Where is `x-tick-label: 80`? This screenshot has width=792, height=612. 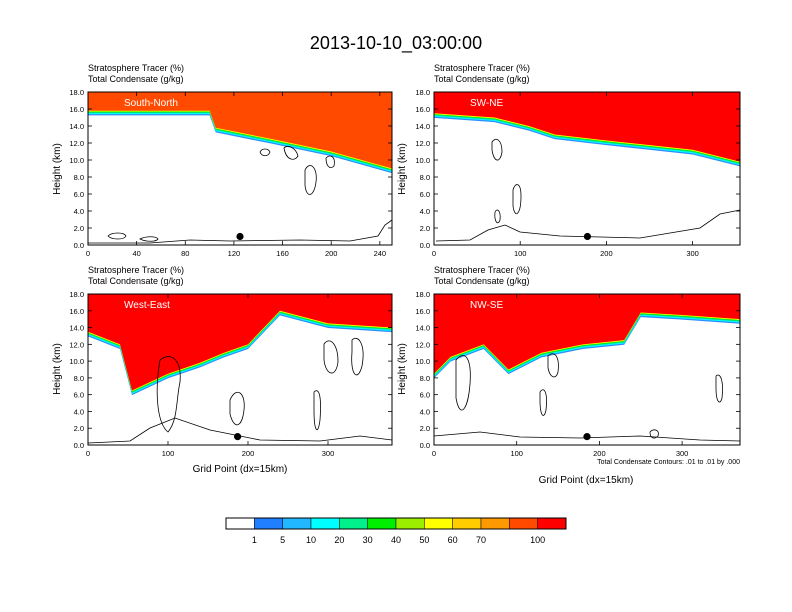
x-tick-label: 80 is located at coordinates (185, 253).